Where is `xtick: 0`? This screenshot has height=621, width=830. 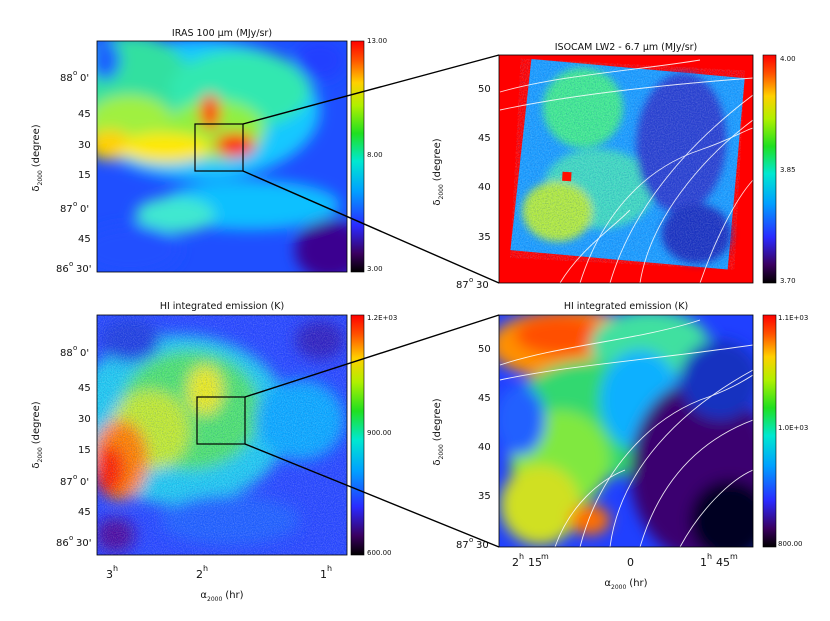
xtick: 0 is located at coordinates (630, 562).